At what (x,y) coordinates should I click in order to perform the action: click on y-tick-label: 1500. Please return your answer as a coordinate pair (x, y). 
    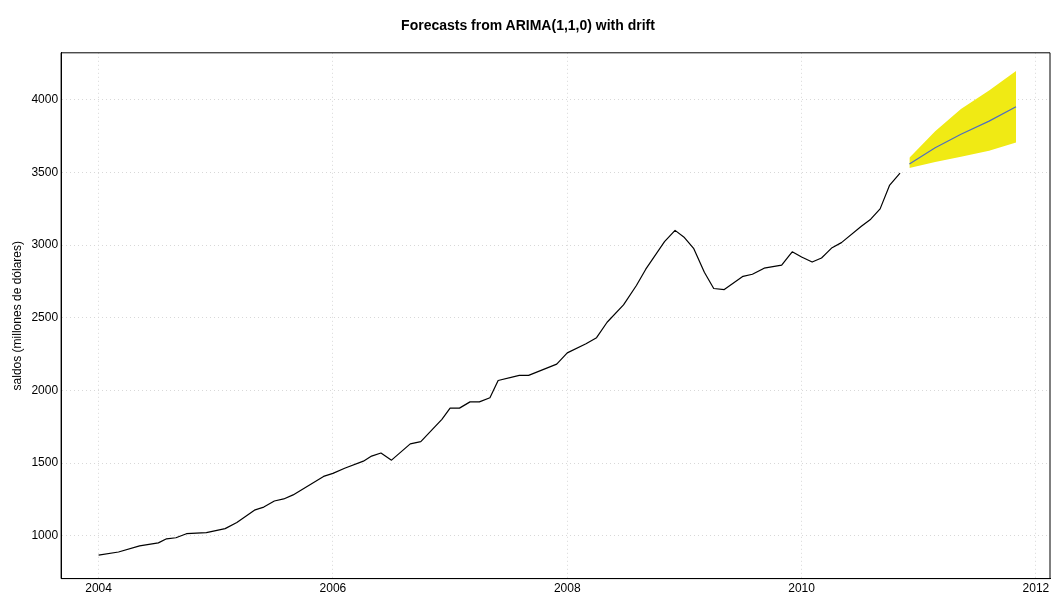
    Looking at the image, I should click on (45, 462).